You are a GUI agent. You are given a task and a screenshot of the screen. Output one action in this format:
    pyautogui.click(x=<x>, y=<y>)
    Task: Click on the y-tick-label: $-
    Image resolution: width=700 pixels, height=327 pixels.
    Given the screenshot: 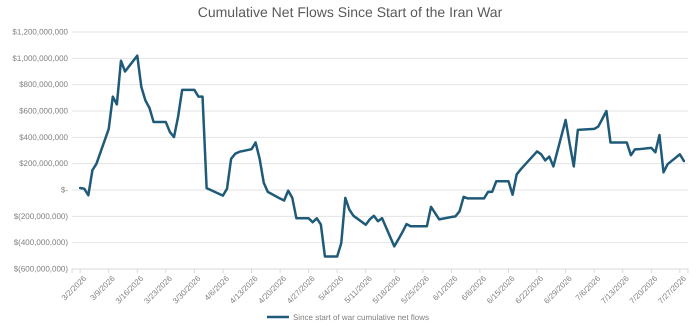 What is the action you would take?
    pyautogui.click(x=64, y=190)
    